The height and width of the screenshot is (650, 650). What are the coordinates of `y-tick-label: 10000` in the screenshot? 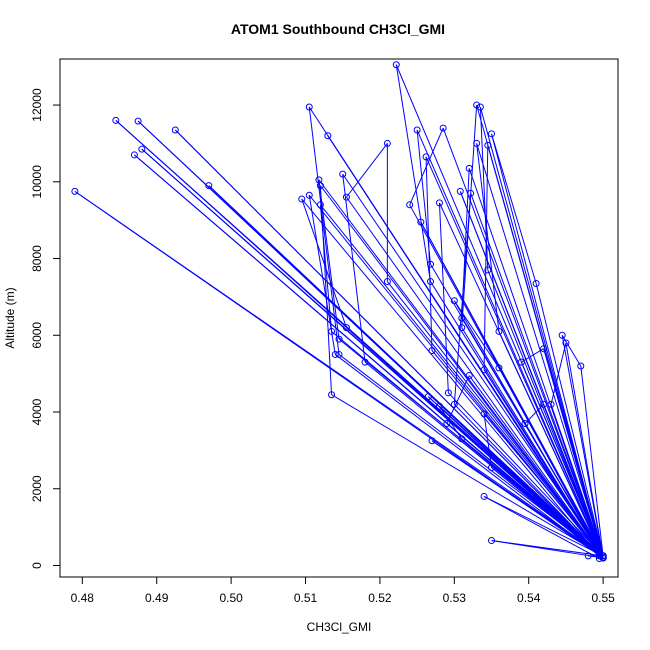 It's located at (37, 182).